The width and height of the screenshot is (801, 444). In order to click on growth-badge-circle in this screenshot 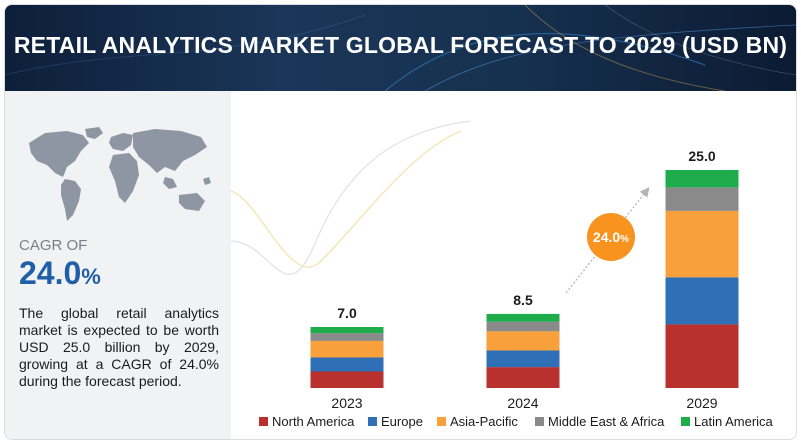, I will do `click(611, 237)`.